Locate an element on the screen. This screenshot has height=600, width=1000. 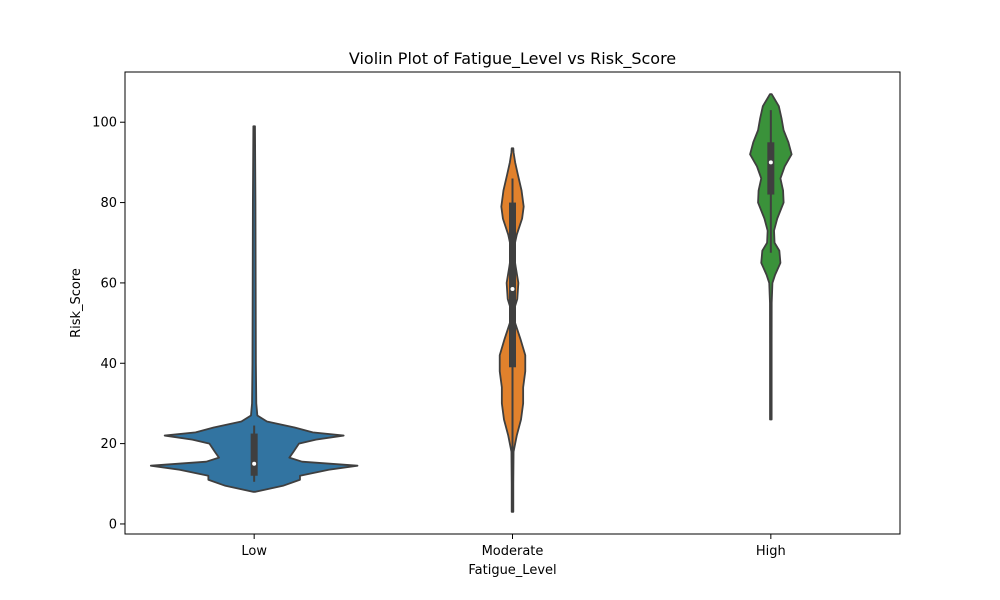
iqr-box-high is located at coordinates (771, 168).